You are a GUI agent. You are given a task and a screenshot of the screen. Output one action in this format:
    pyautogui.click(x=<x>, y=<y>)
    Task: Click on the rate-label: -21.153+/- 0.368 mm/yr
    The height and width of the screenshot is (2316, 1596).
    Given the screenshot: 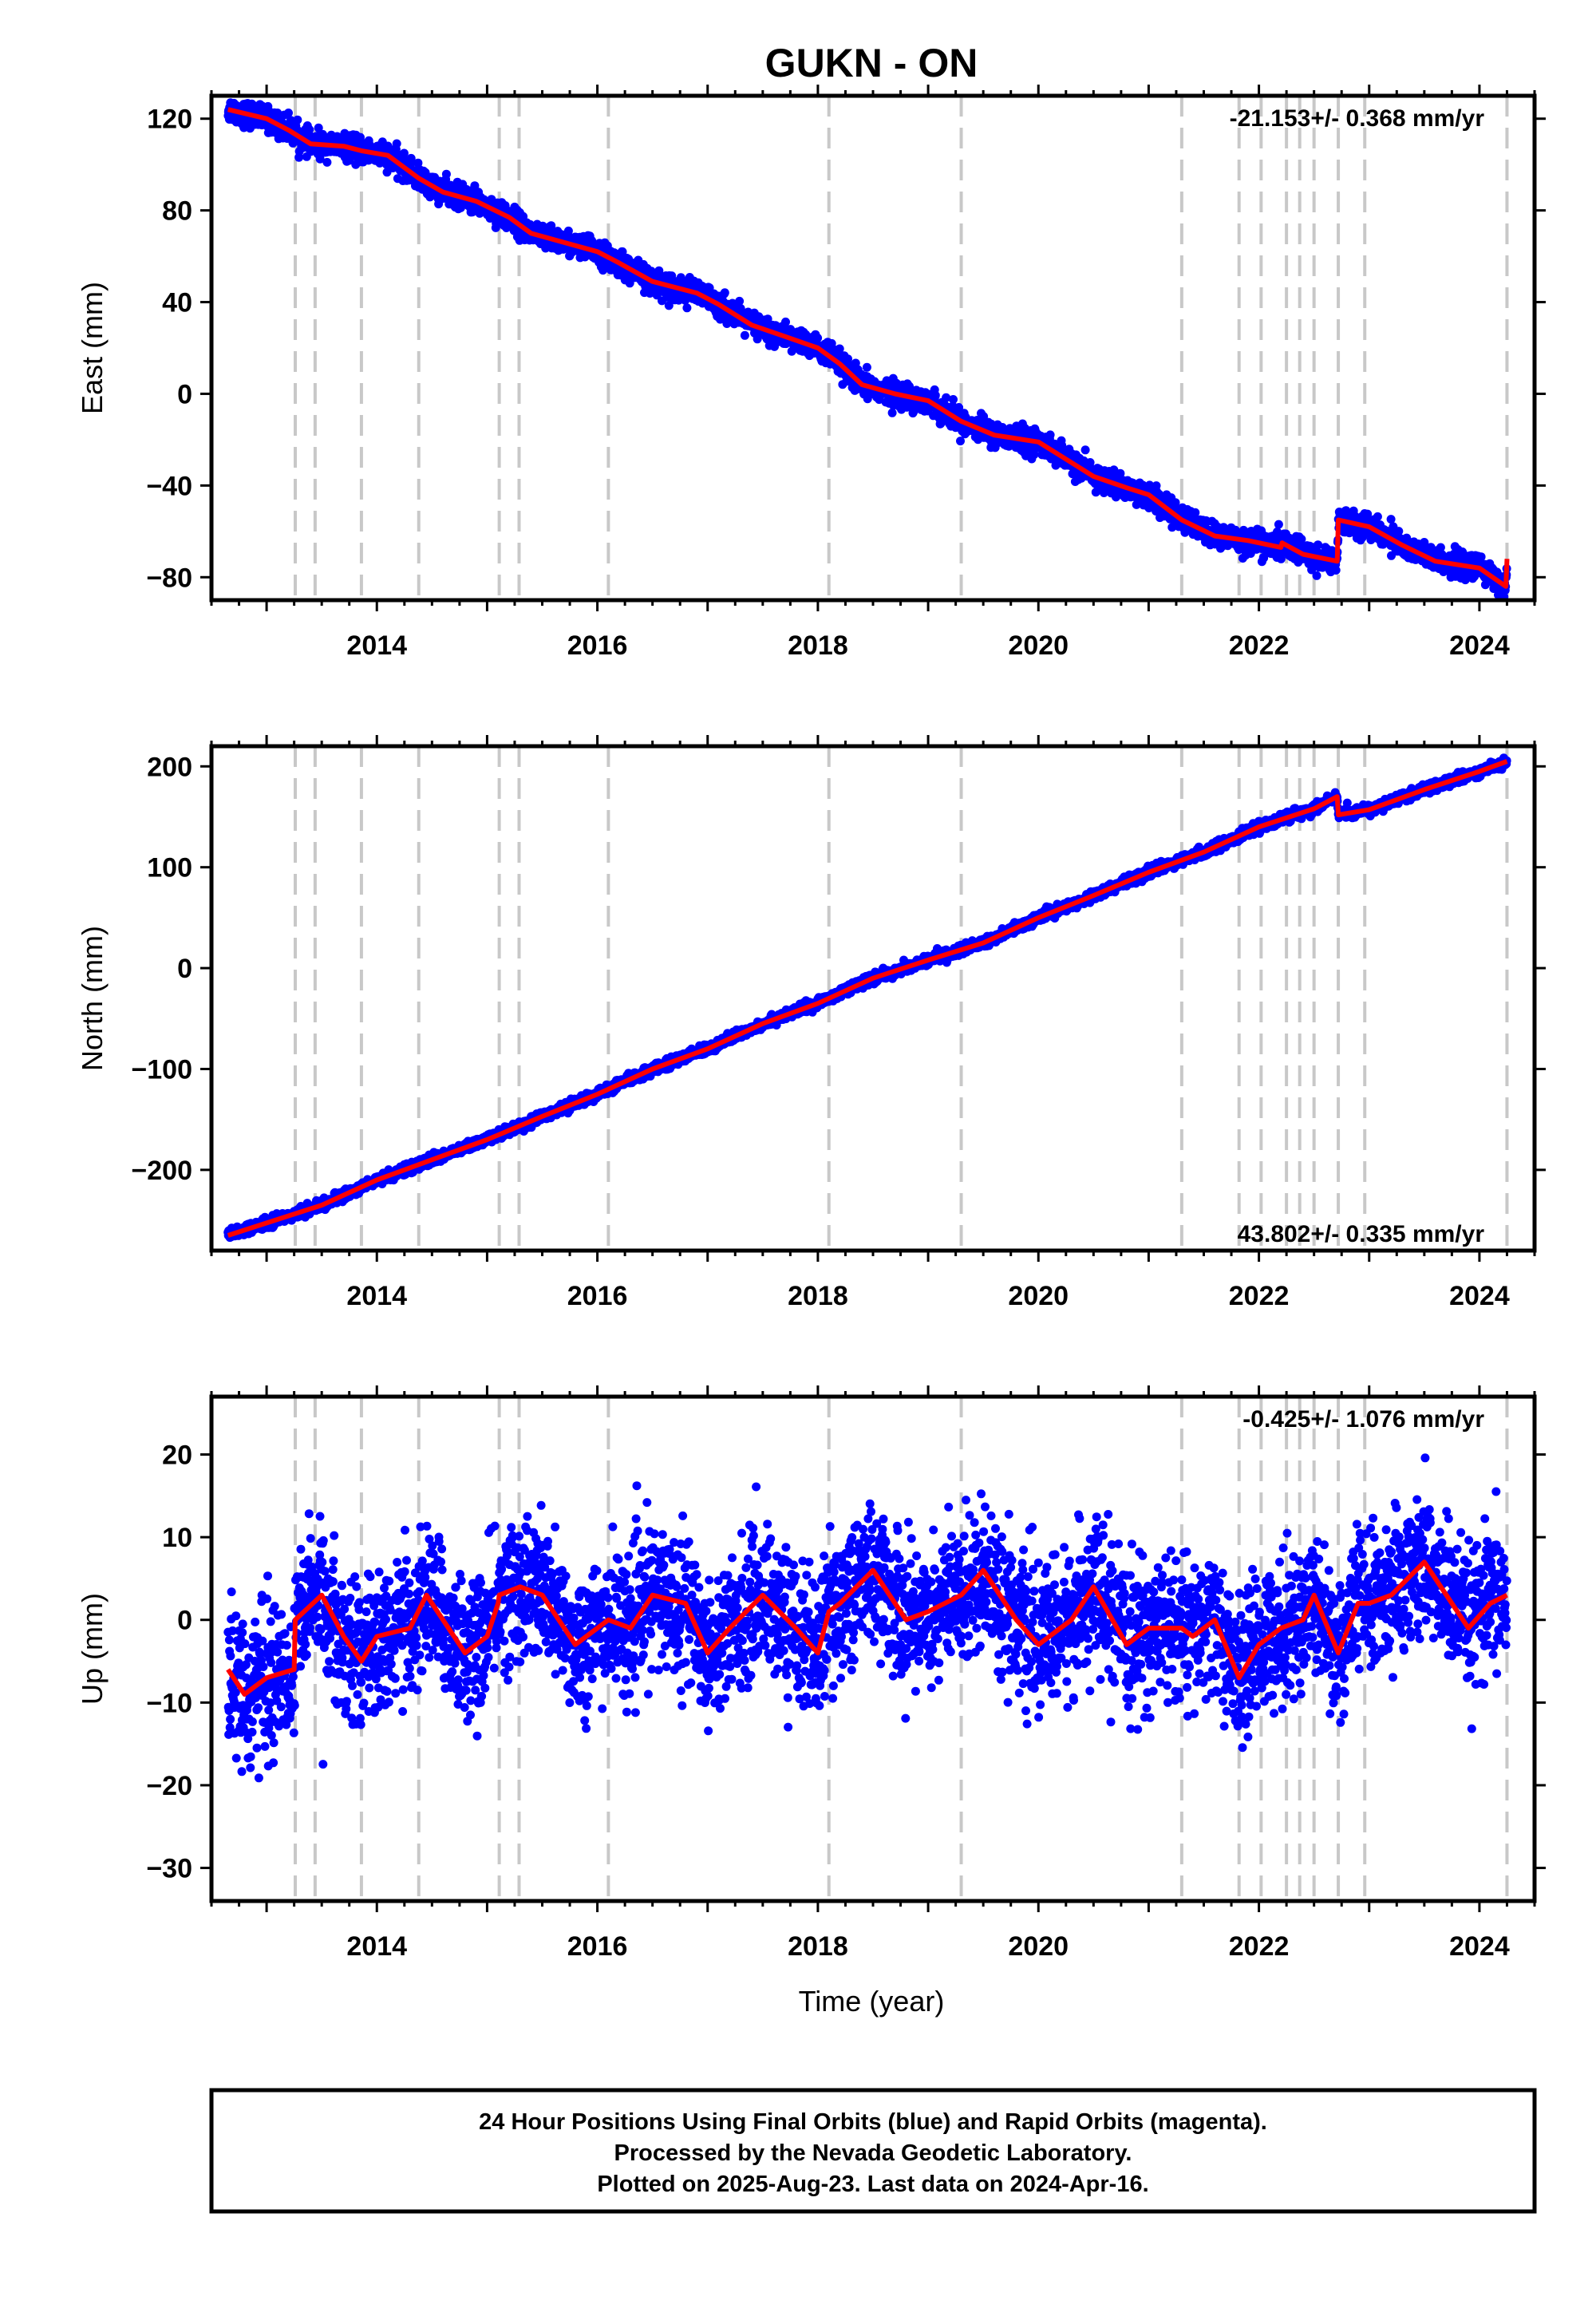 What is the action you would take?
    pyautogui.click(x=1357, y=118)
    